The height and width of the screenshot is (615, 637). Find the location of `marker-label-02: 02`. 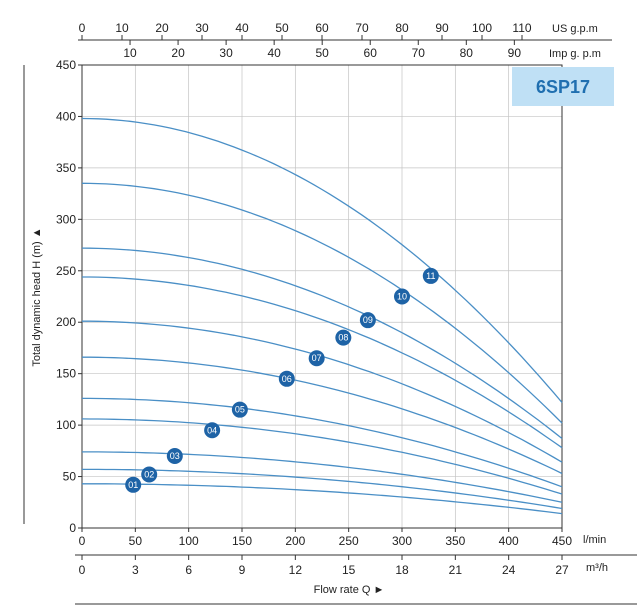

marker-label-02: 02 is located at coordinates (149, 474).